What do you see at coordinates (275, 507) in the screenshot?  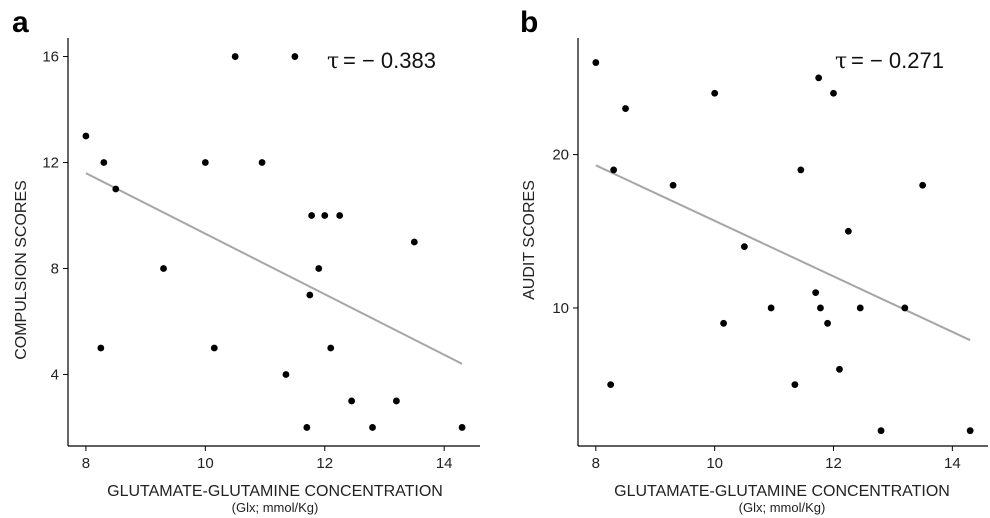 I see `panel-a-x-axis-subtitle: (Glx; mmol/Kg)` at bounding box center [275, 507].